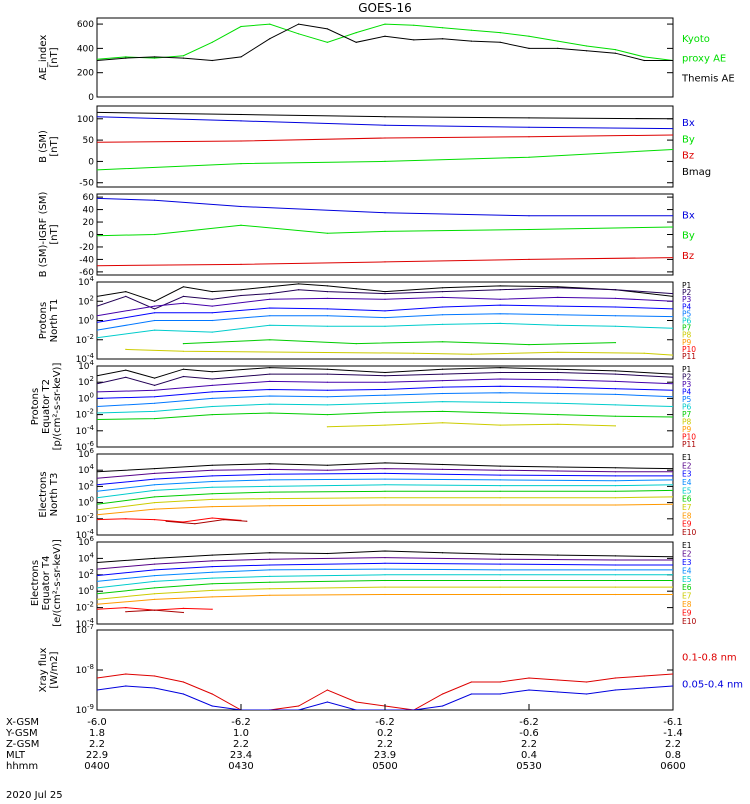  I want to click on legend-entry: P4, so click(687, 306).